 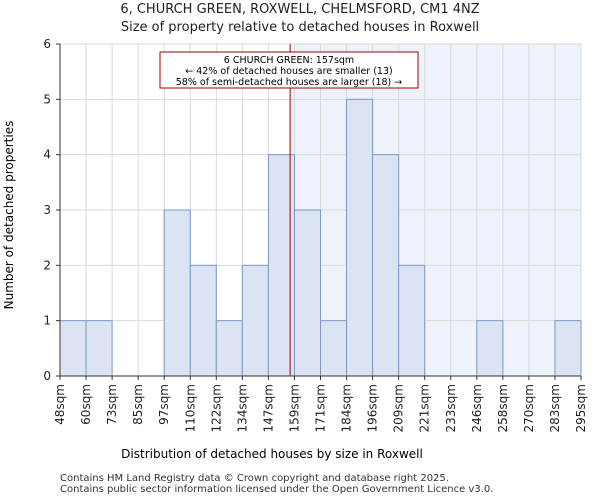 What do you see at coordinates (47, 210) in the screenshot?
I see `y-tick-label: 3` at bounding box center [47, 210].